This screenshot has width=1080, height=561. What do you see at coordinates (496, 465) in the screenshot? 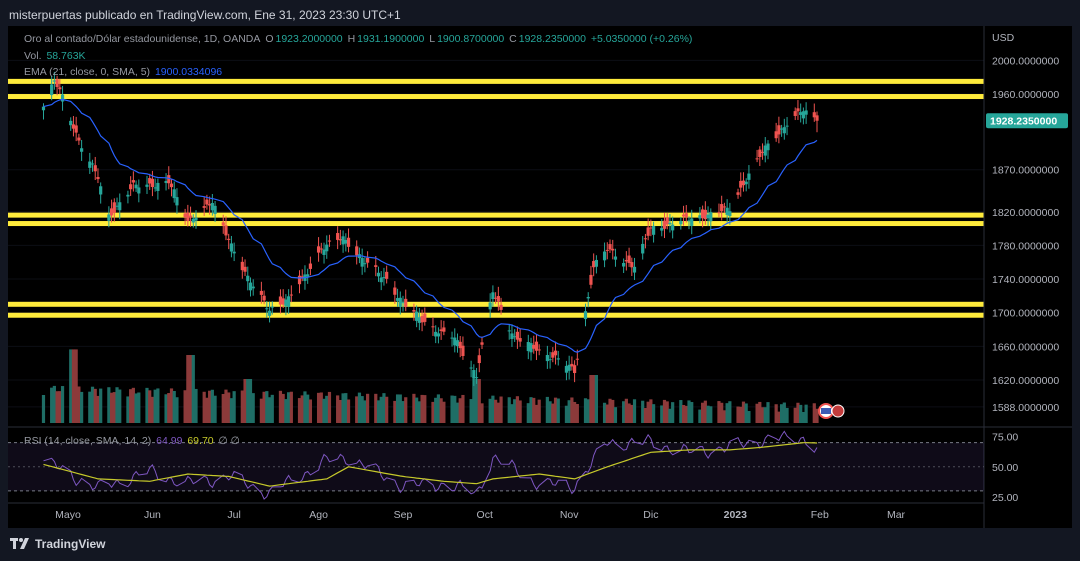
I see `rsi-pane` at bounding box center [496, 465].